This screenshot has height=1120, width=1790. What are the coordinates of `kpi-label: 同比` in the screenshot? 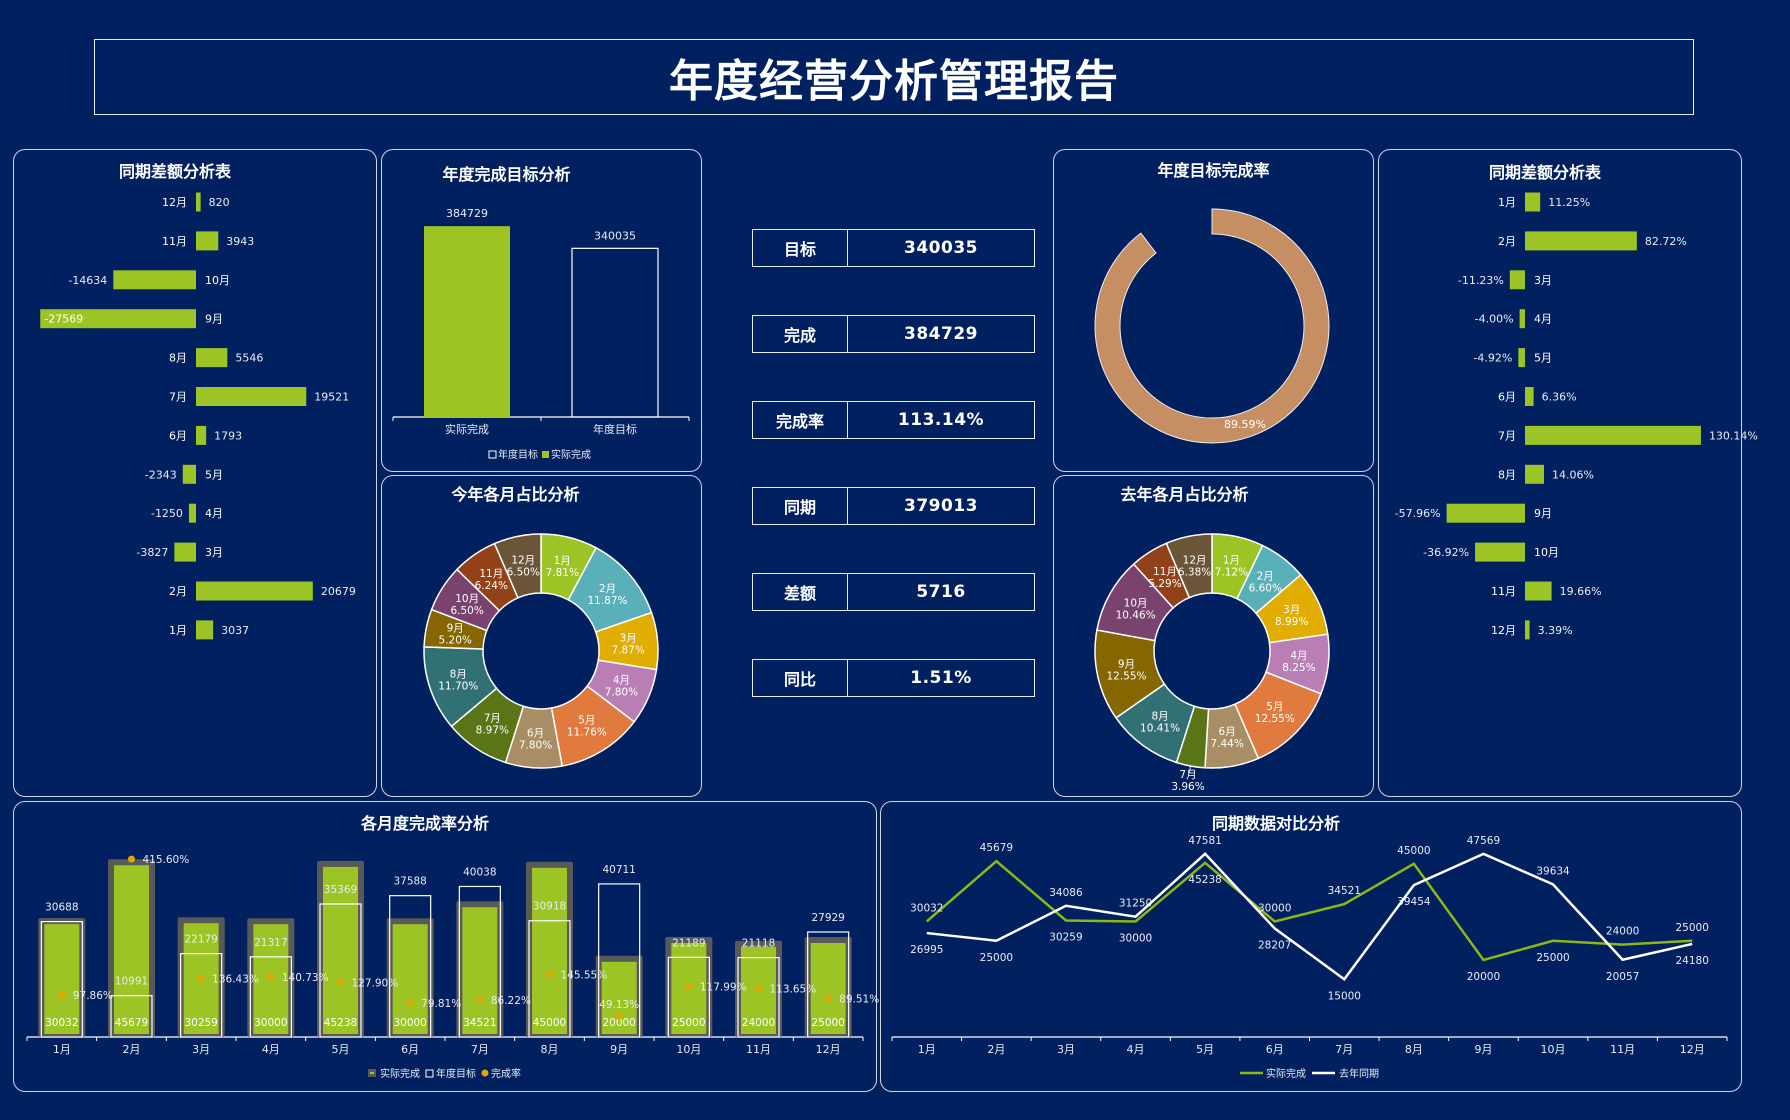 It's located at (800, 678).